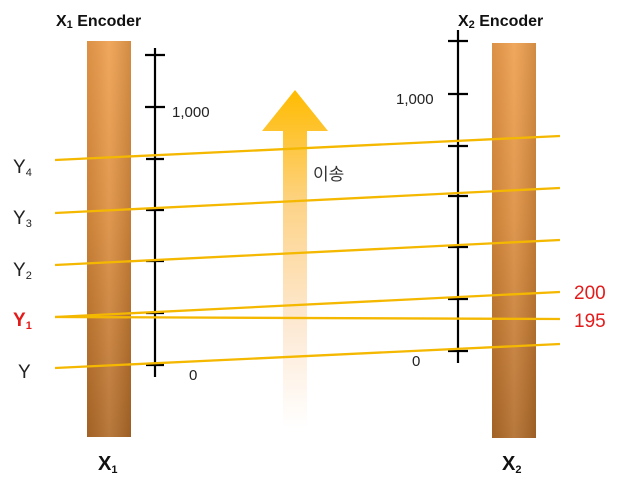  I want to click on right-scale-0-label: 0, so click(416, 361).